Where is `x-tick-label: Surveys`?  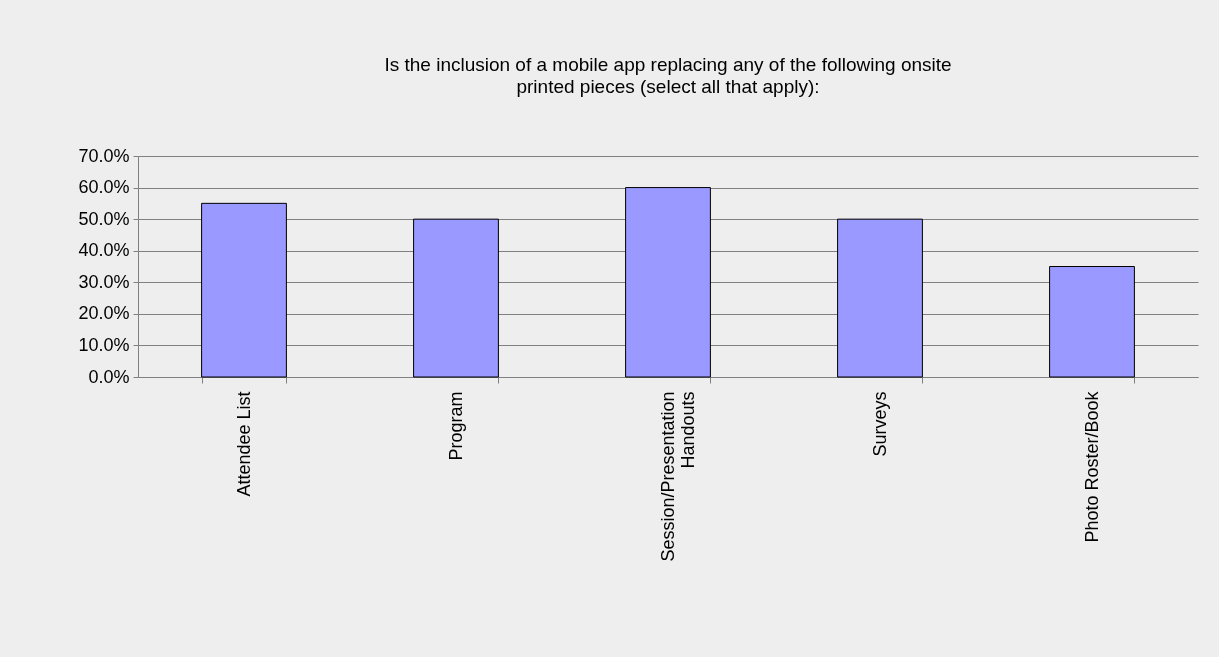 x-tick-label: Surveys is located at coordinates (879, 424).